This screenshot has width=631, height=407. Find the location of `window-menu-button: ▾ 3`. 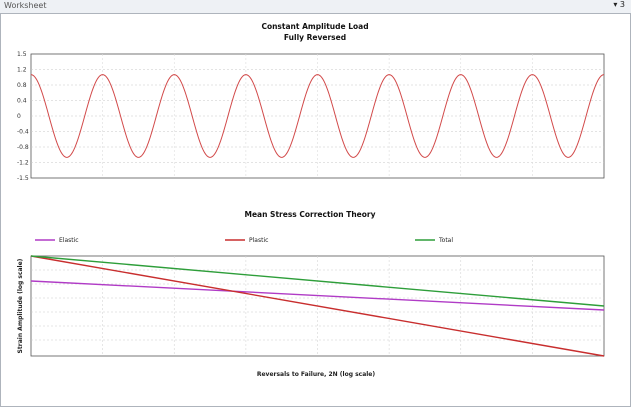

window-menu-button: ▾ 3 is located at coordinates (619, 4).